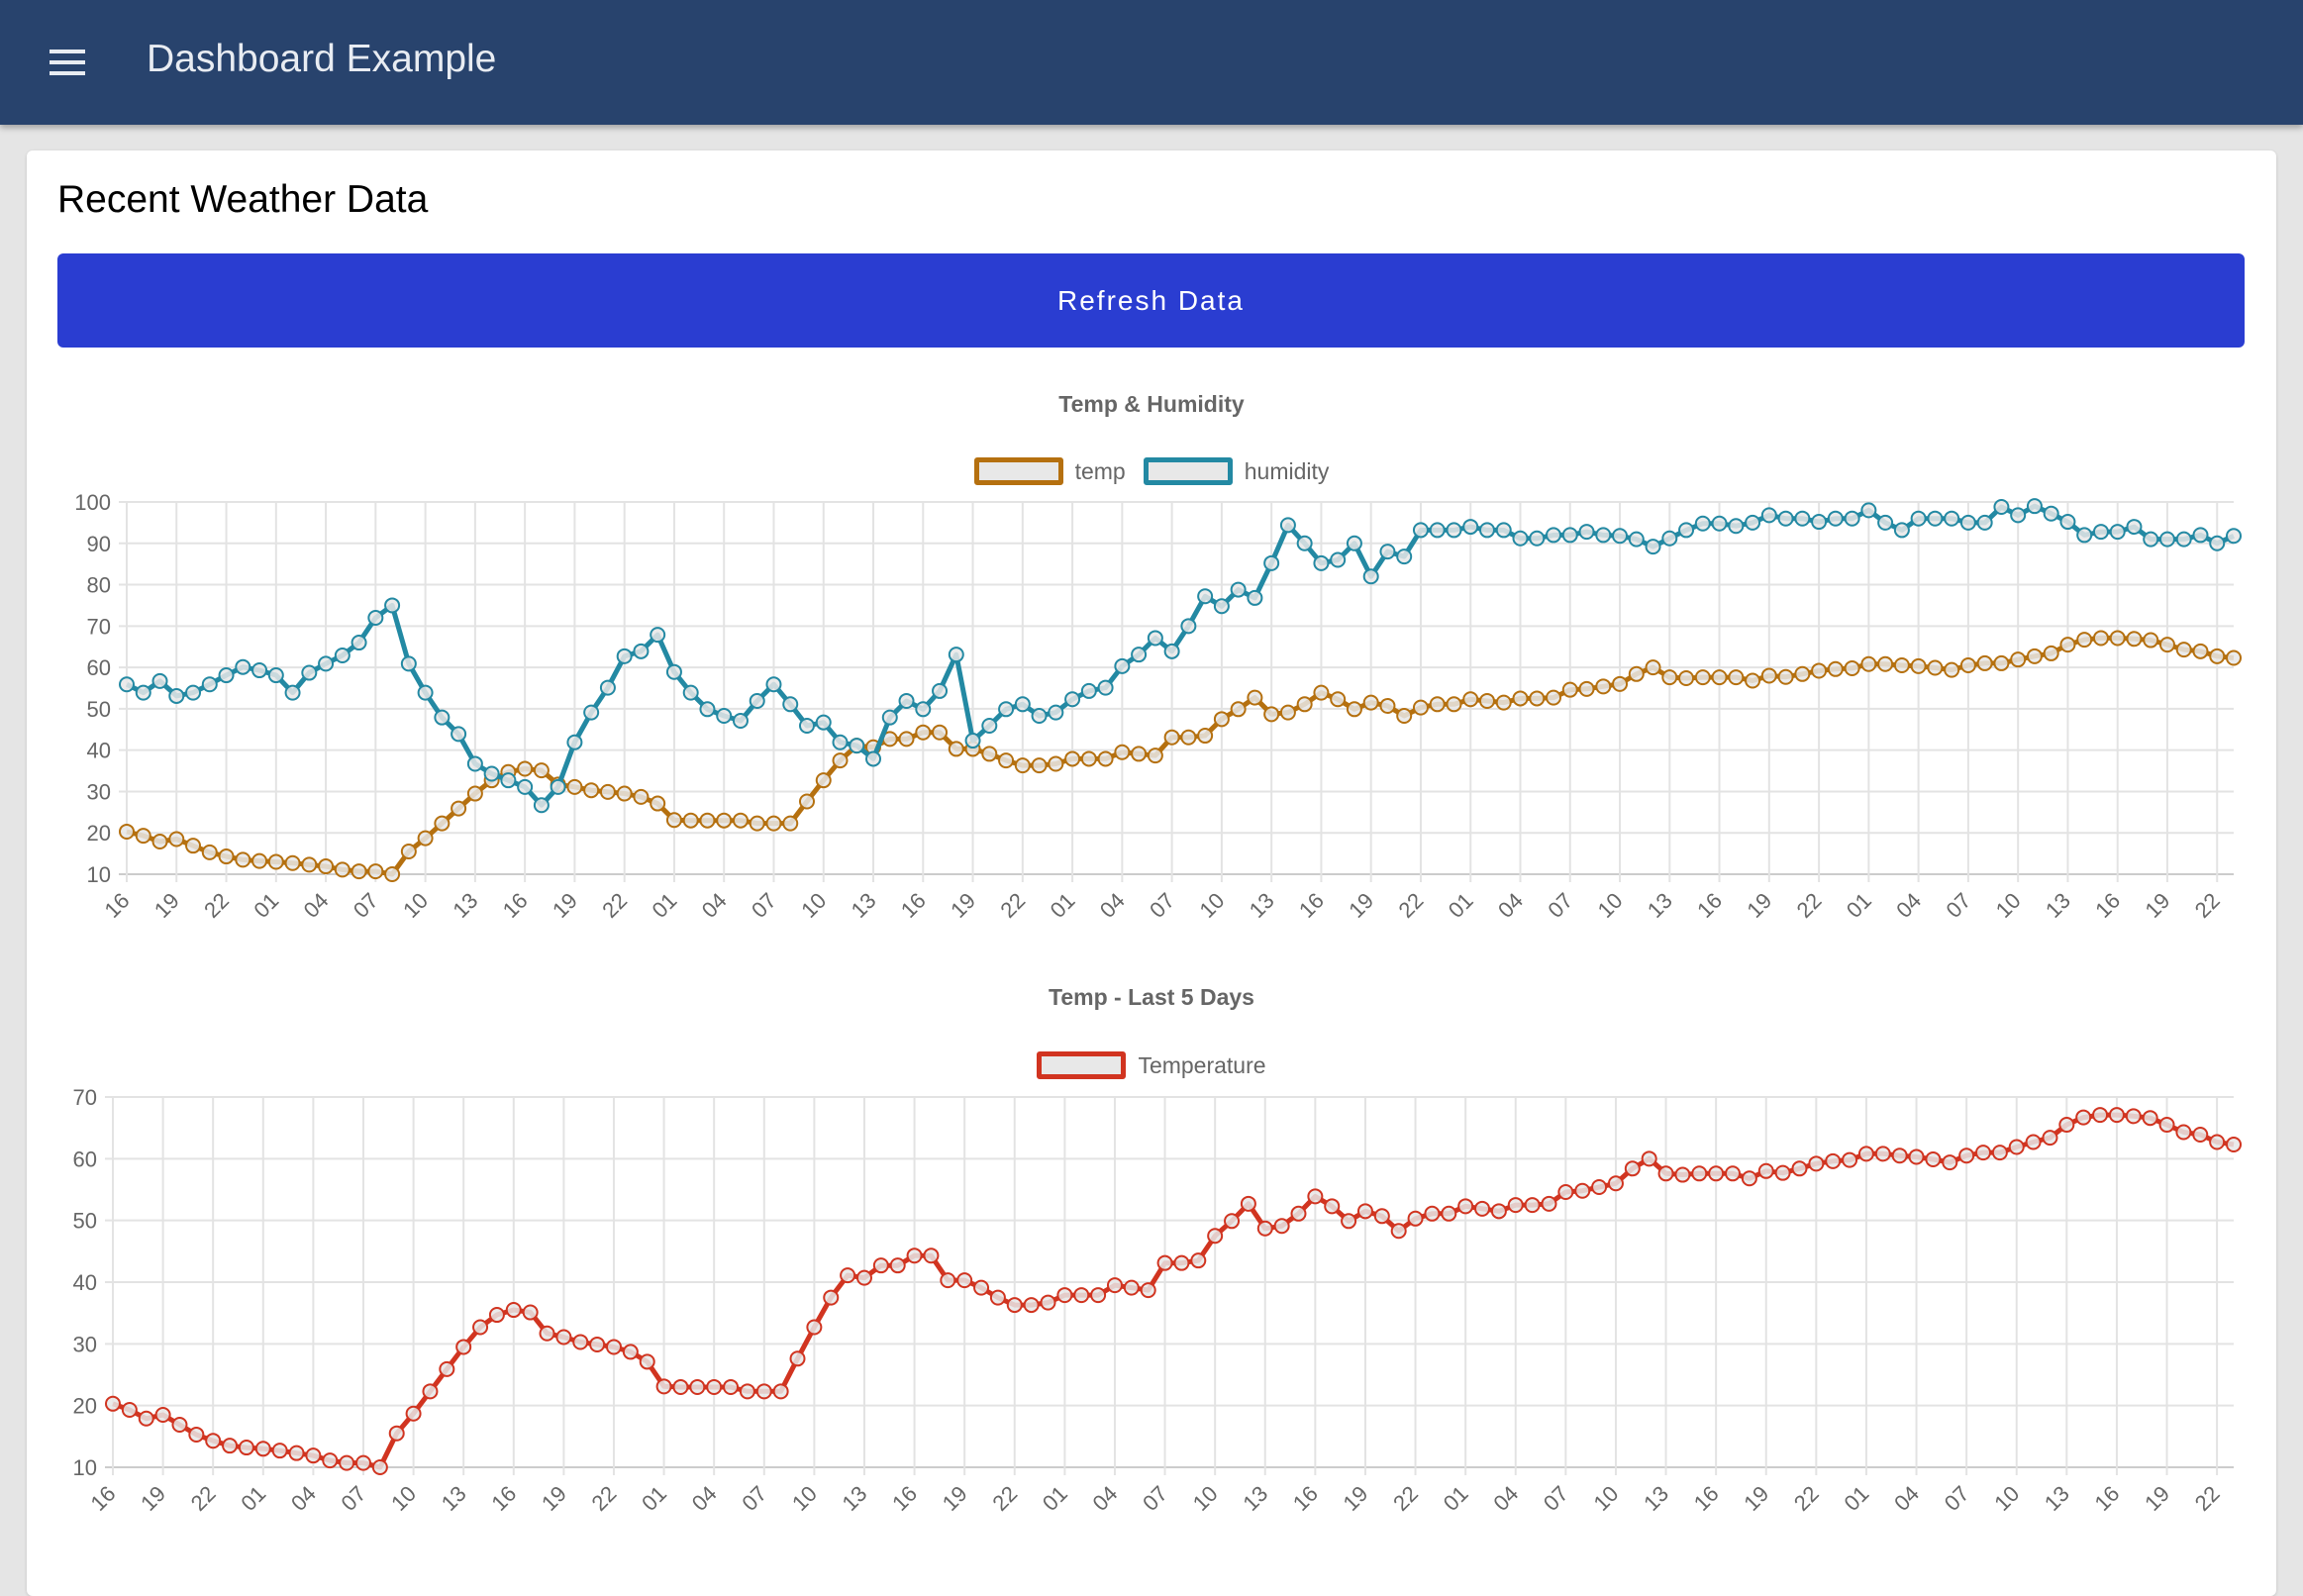  Describe the element at coordinates (1706, 1498) in the screenshot. I see `x-tick-label: 16` at that location.